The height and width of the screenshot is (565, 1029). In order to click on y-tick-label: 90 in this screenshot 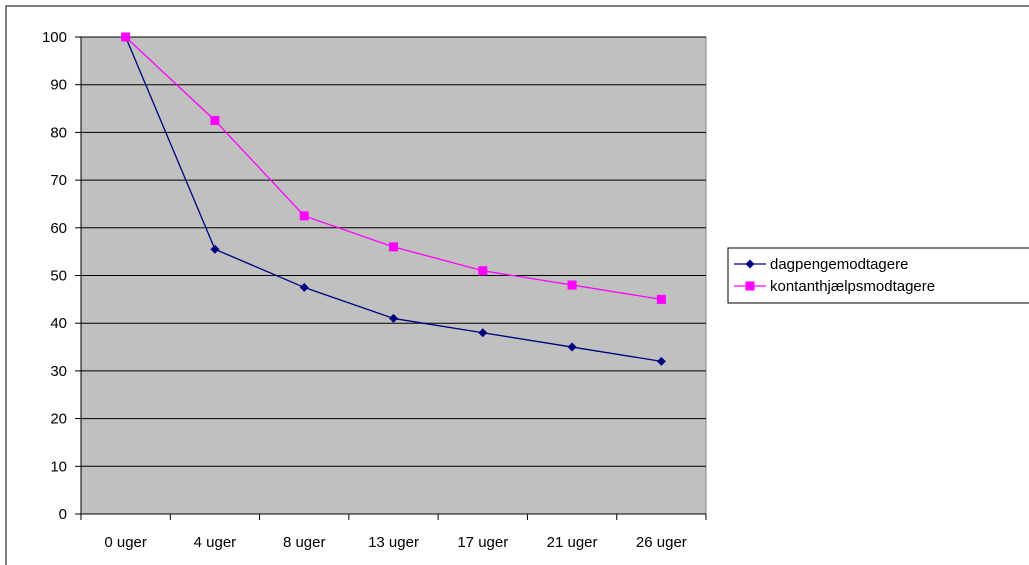, I will do `click(58, 85)`.